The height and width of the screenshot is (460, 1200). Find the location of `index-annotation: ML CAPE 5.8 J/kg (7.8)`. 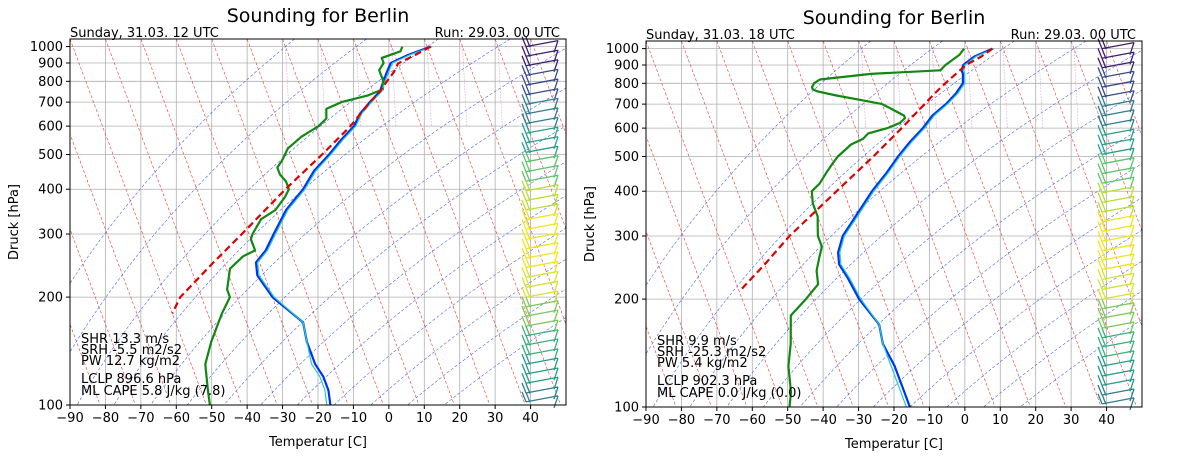

index-annotation: ML CAPE 5.8 J/kg (7.8) is located at coordinates (153, 391).